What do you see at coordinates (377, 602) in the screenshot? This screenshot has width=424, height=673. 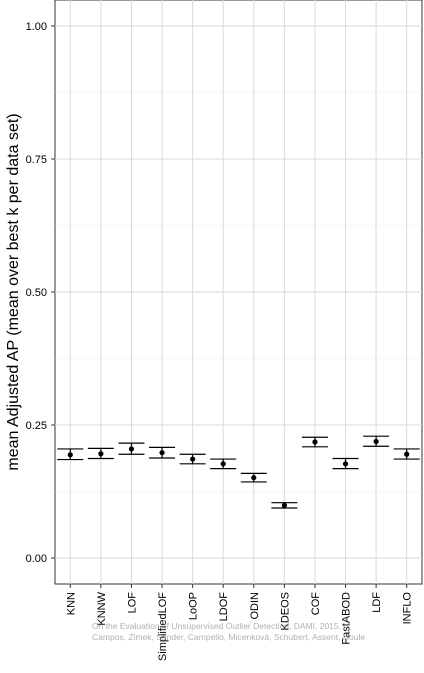 I see `x-tick-label: LDF` at bounding box center [377, 602].